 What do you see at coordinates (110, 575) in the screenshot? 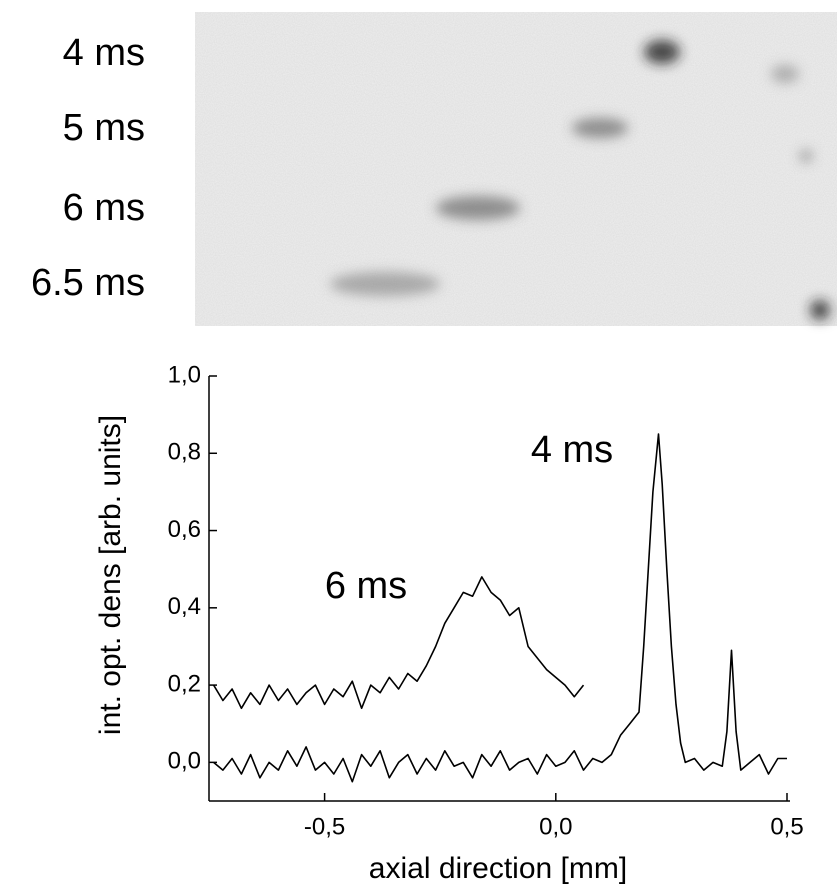
I see `y-axis-title: int. opt. dens [arb. units]` at bounding box center [110, 575].